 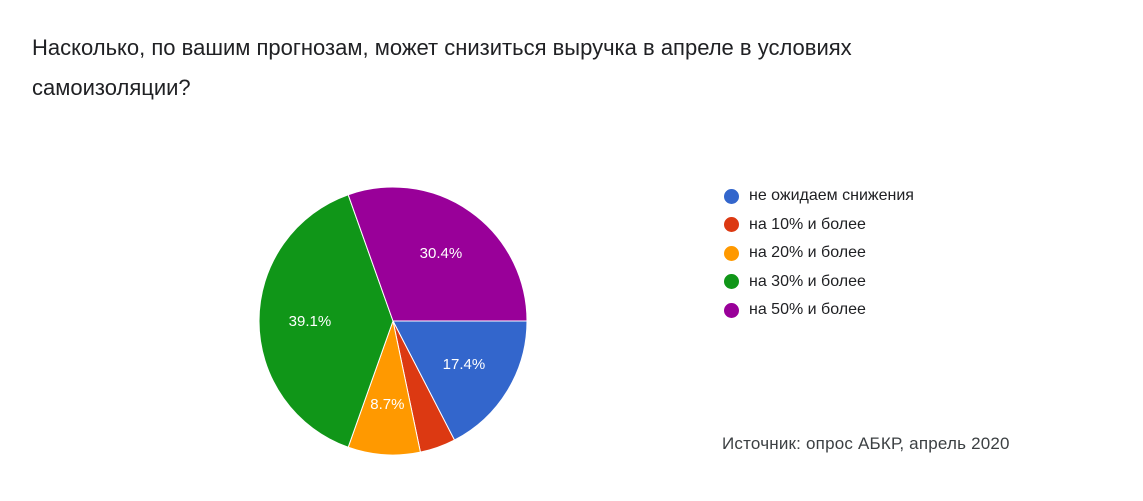 I want to click on legend-item-4: на 30% и более, so click(x=819, y=282).